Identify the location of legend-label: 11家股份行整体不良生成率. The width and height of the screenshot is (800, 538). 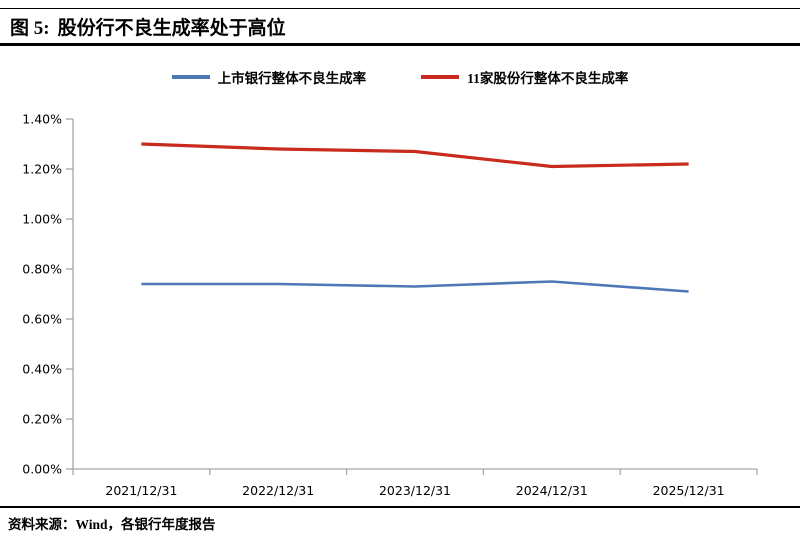
(548, 78).